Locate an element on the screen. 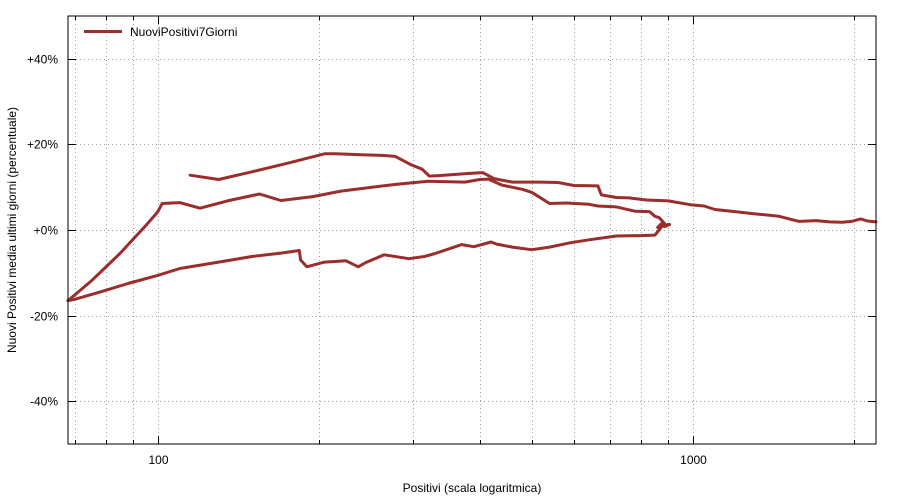 The image size is (900, 500). y-tick-label: +0% is located at coordinates (46, 231).